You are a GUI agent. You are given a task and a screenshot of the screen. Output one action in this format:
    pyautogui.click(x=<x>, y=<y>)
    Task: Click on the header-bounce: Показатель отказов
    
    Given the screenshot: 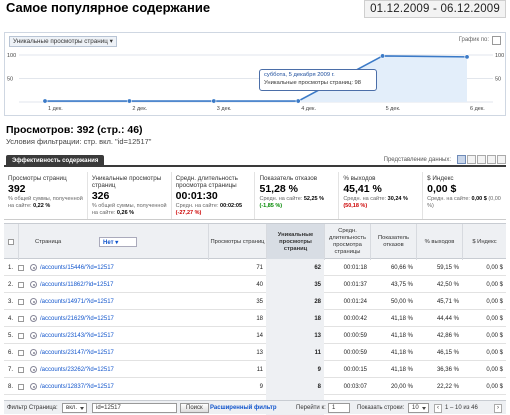 What is the action you would take?
    pyautogui.click(x=393, y=242)
    